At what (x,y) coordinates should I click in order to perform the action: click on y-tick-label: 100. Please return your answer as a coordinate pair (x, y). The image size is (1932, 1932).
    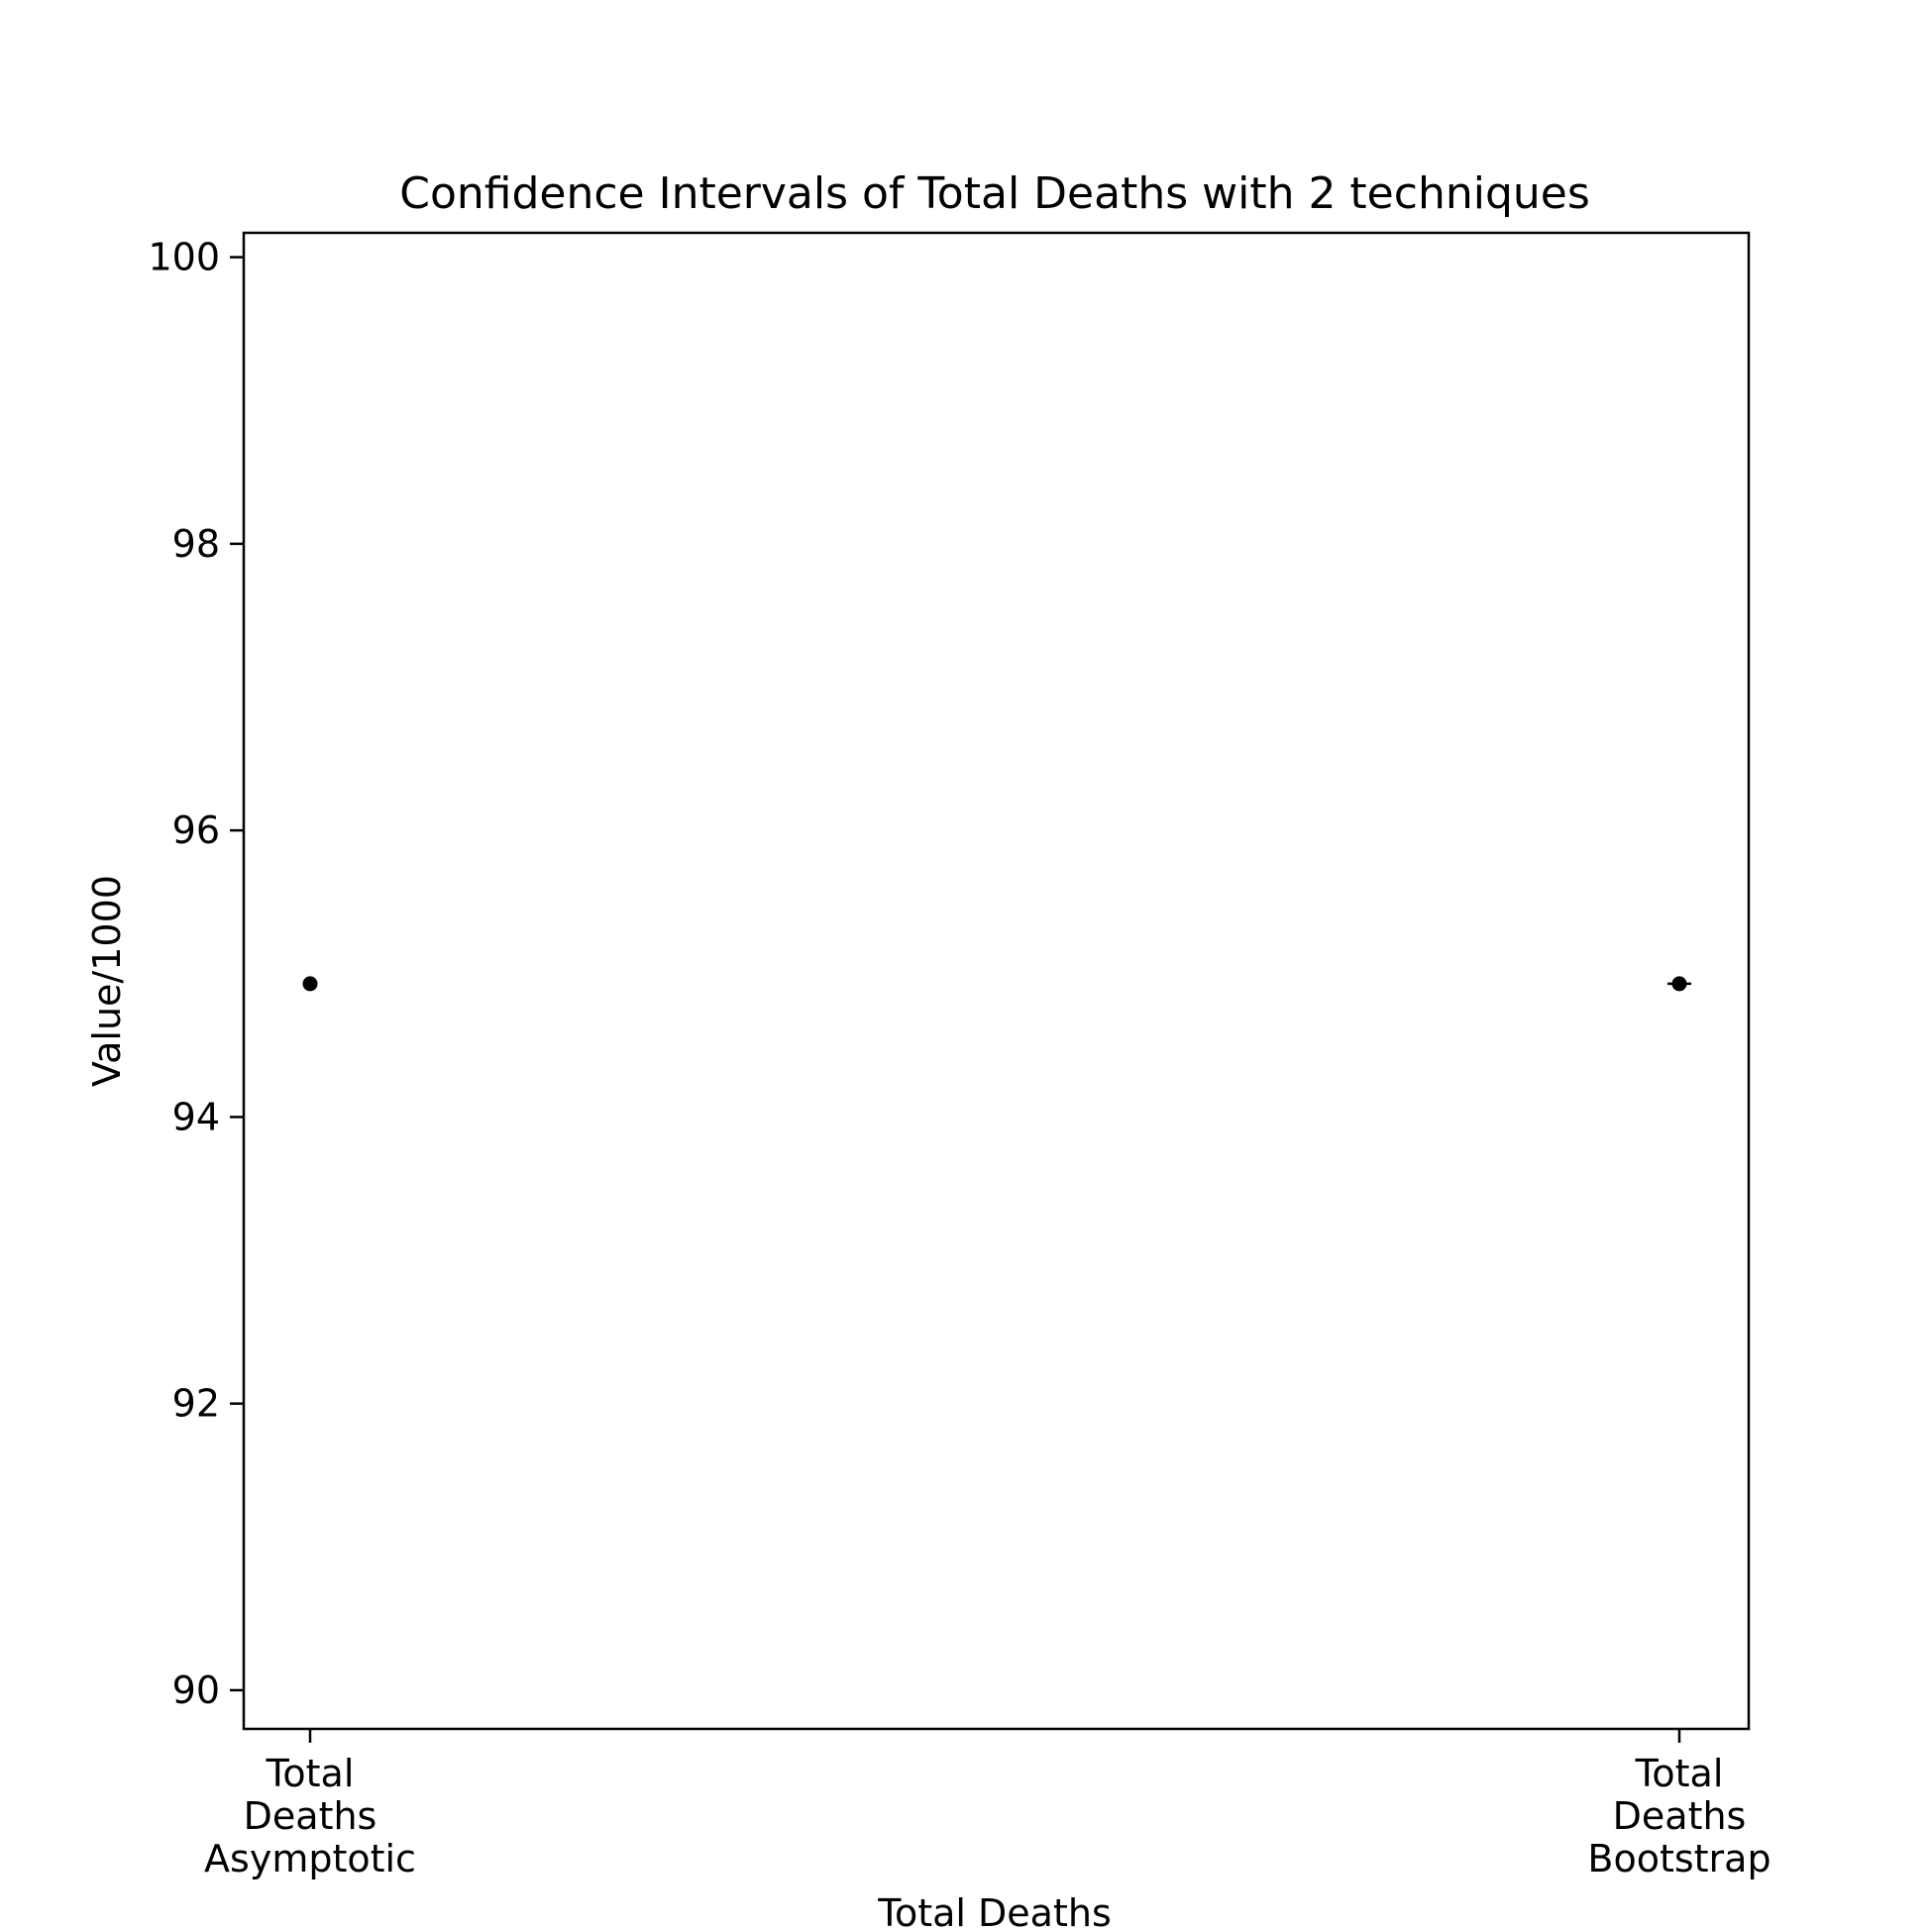
    Looking at the image, I should click on (184, 258).